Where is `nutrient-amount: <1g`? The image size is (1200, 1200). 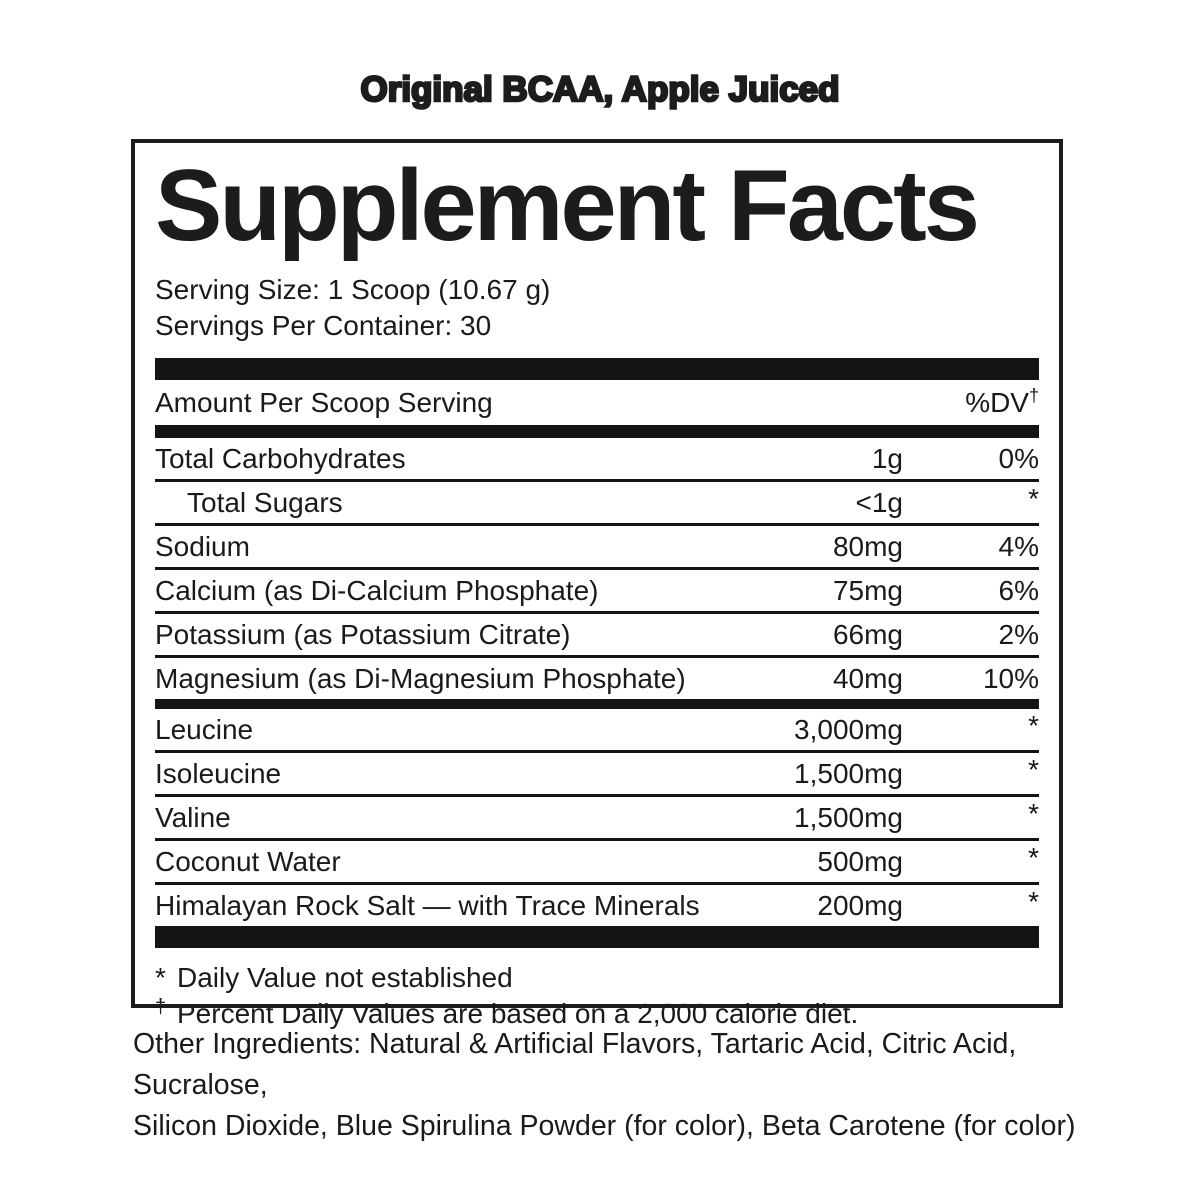 nutrient-amount: <1g is located at coordinates (879, 503).